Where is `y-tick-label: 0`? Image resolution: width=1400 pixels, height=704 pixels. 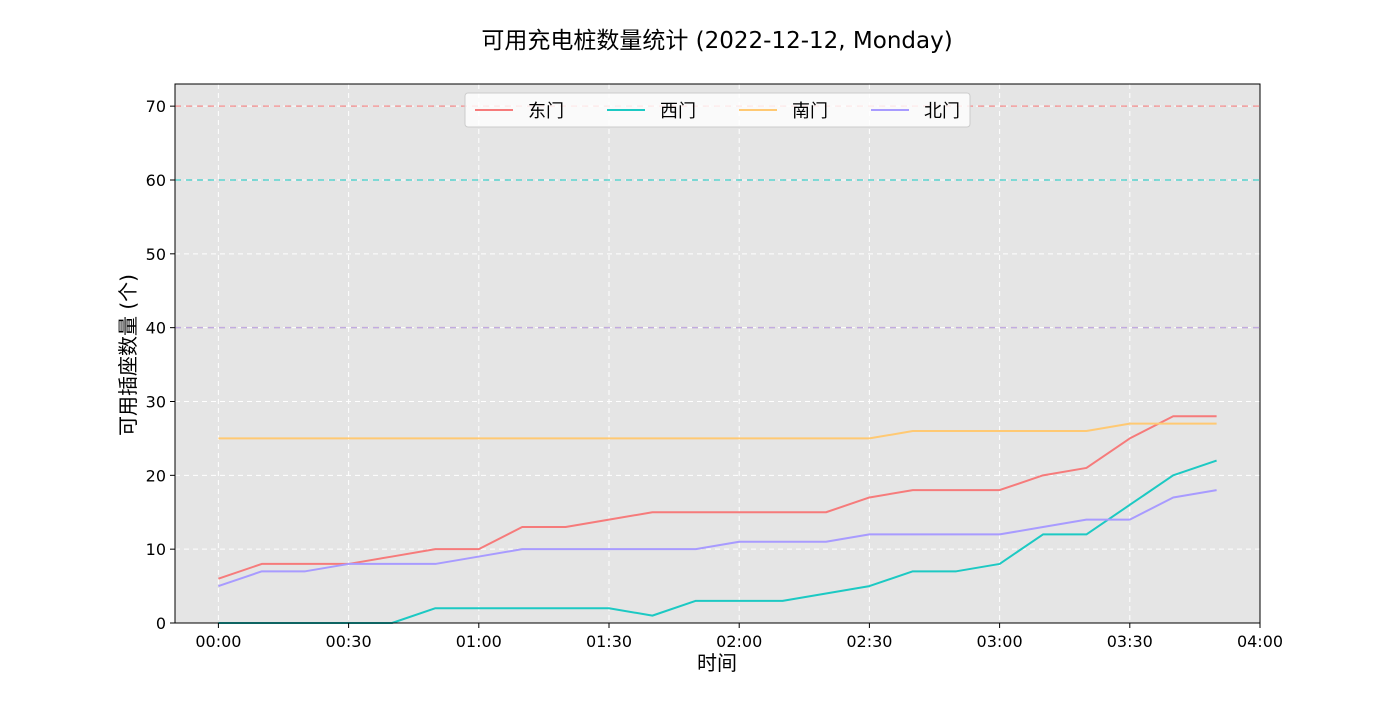
y-tick-label: 0 is located at coordinates (161, 623).